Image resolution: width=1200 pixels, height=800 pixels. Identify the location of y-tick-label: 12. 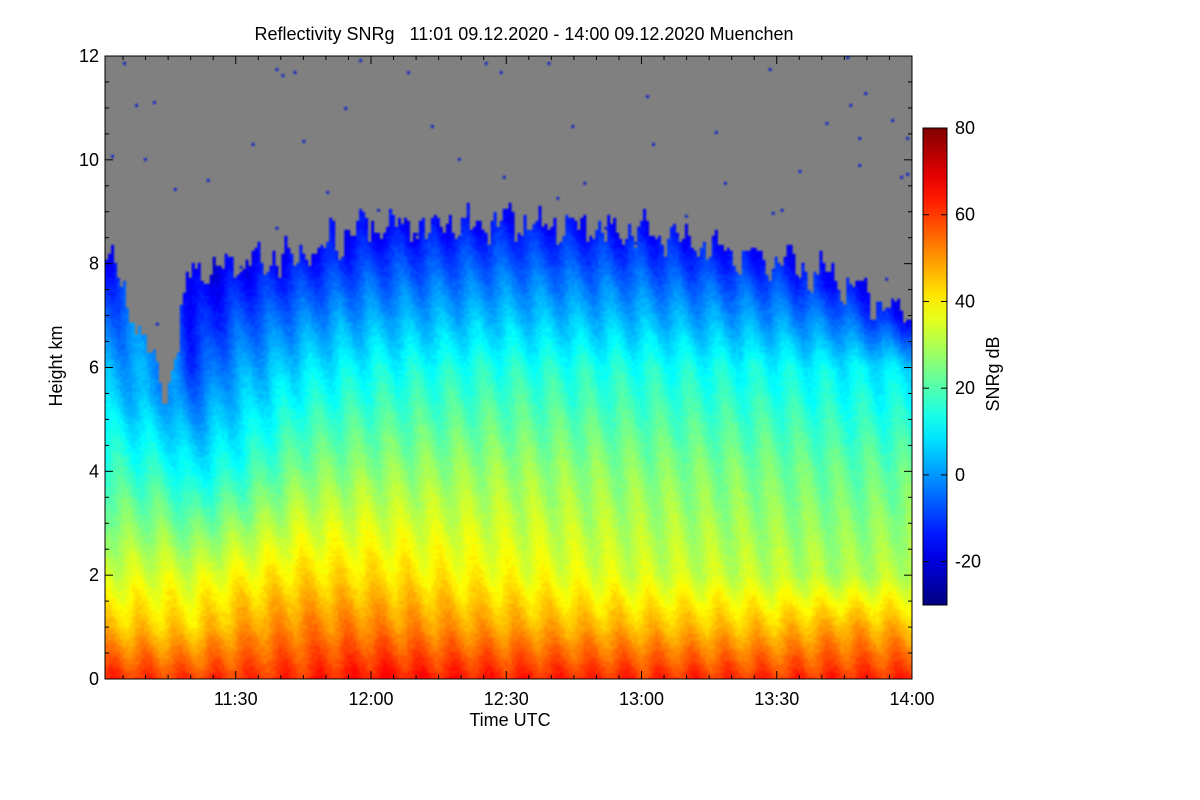
(89, 56).